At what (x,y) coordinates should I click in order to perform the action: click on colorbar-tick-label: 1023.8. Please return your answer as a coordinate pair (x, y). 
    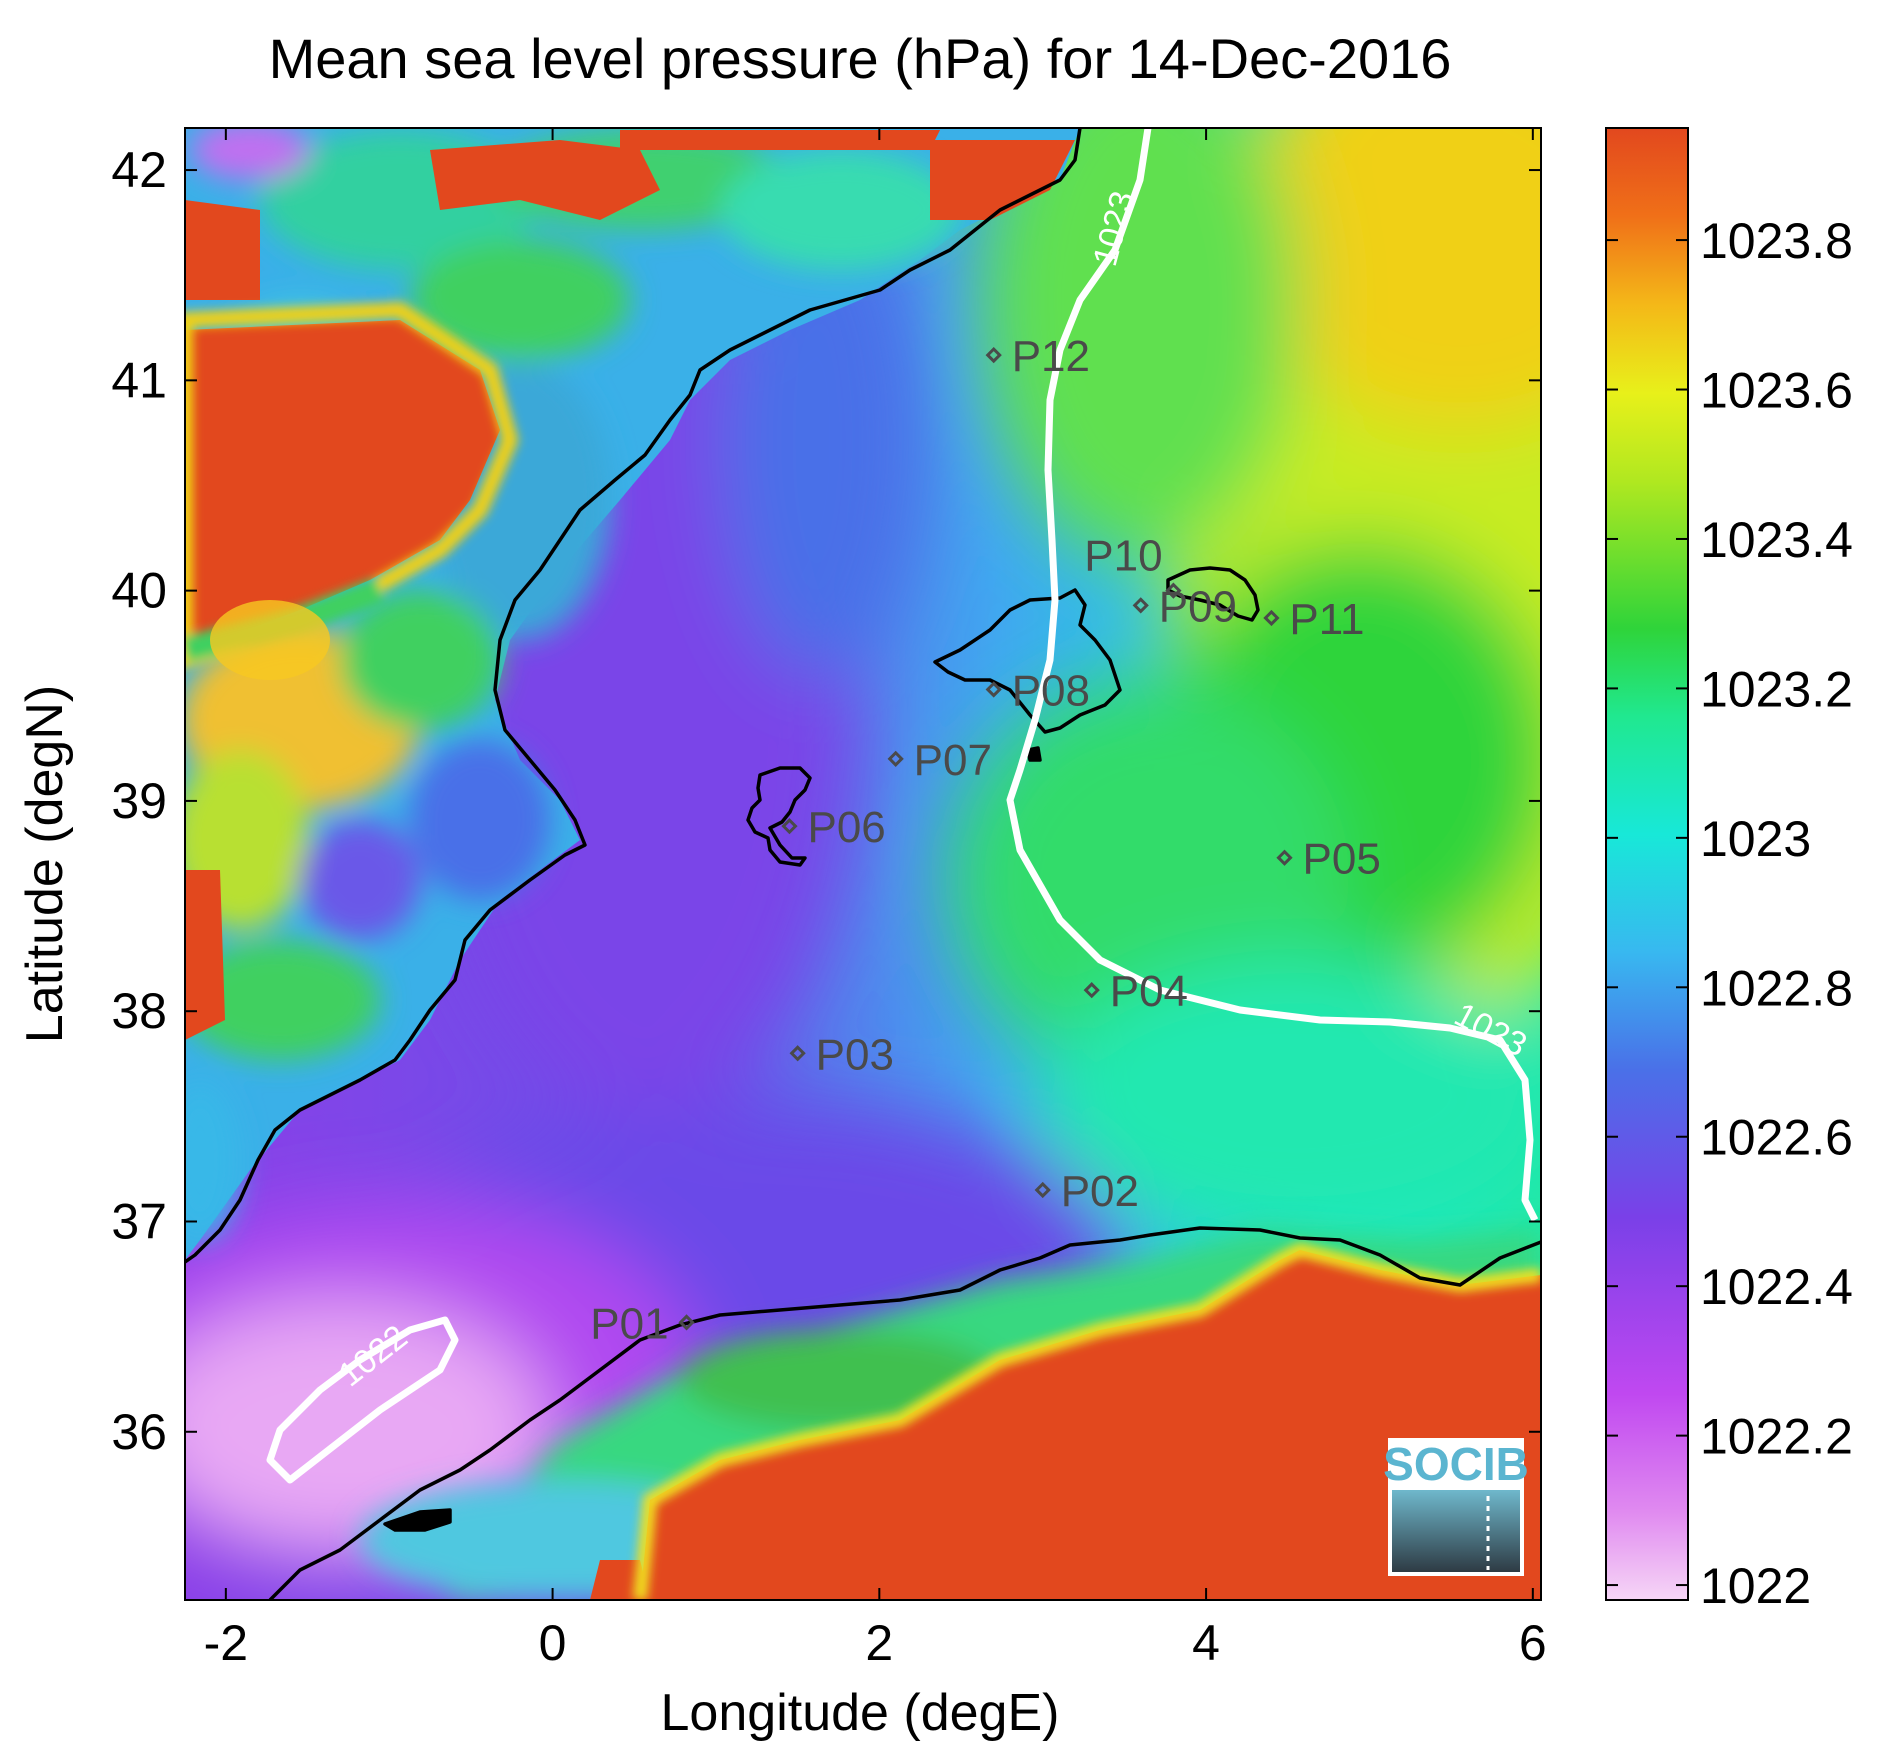
    Looking at the image, I should click on (1776, 241).